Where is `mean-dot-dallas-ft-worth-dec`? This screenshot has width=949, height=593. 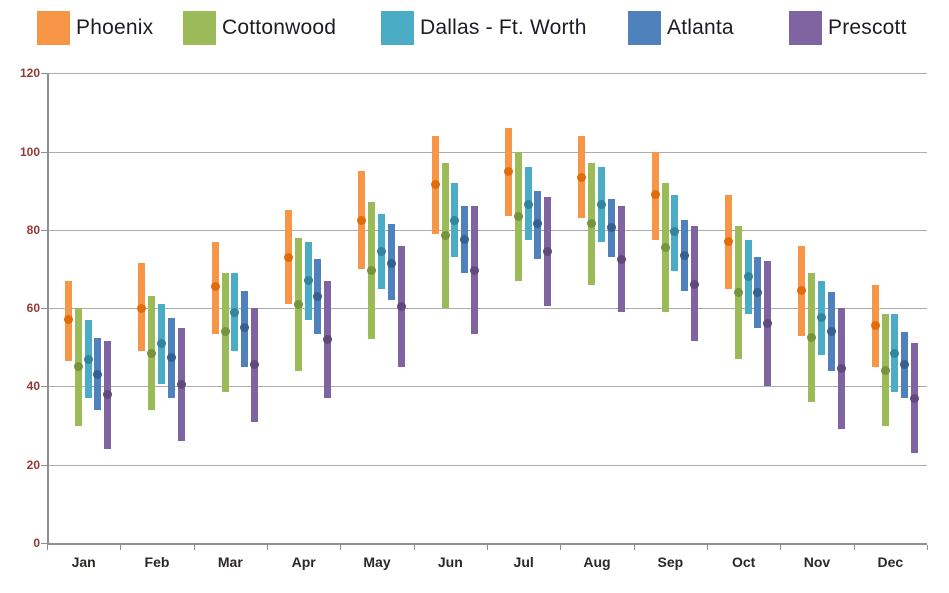 mean-dot-dallas-ft-worth-dec is located at coordinates (895, 353).